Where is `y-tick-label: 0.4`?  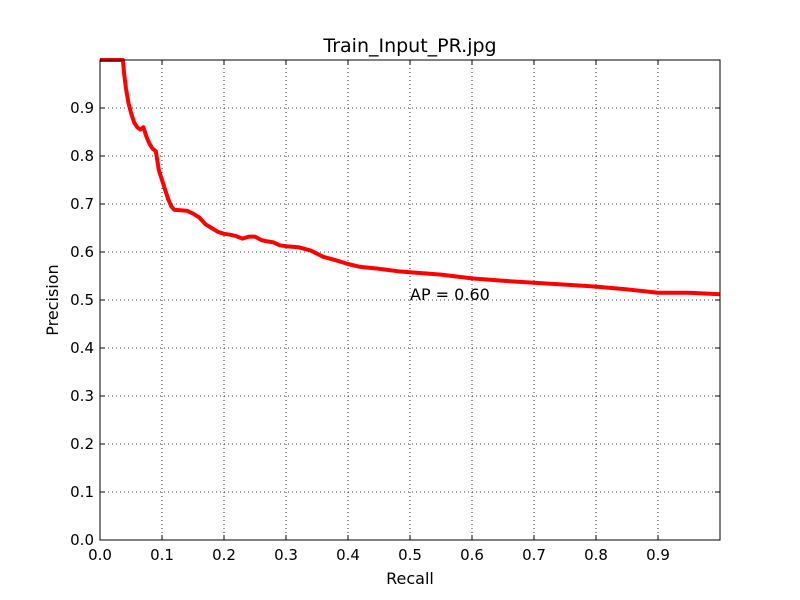
y-tick-label: 0.4 is located at coordinates (82, 348).